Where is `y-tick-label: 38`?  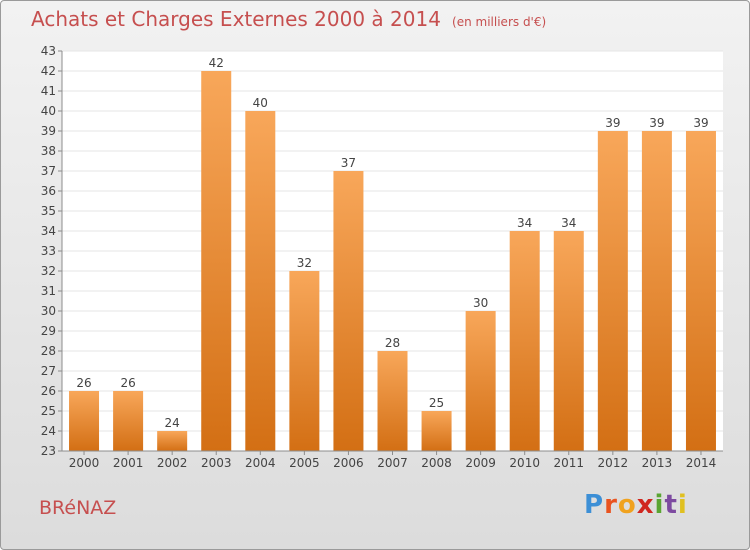 y-tick-label: 38 is located at coordinates (48, 151).